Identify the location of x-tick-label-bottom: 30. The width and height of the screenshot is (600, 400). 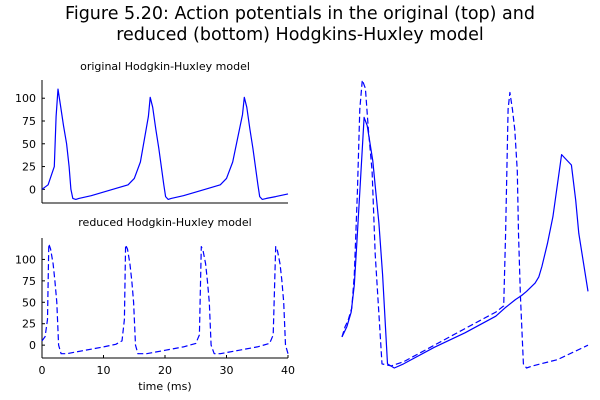
(227, 370).